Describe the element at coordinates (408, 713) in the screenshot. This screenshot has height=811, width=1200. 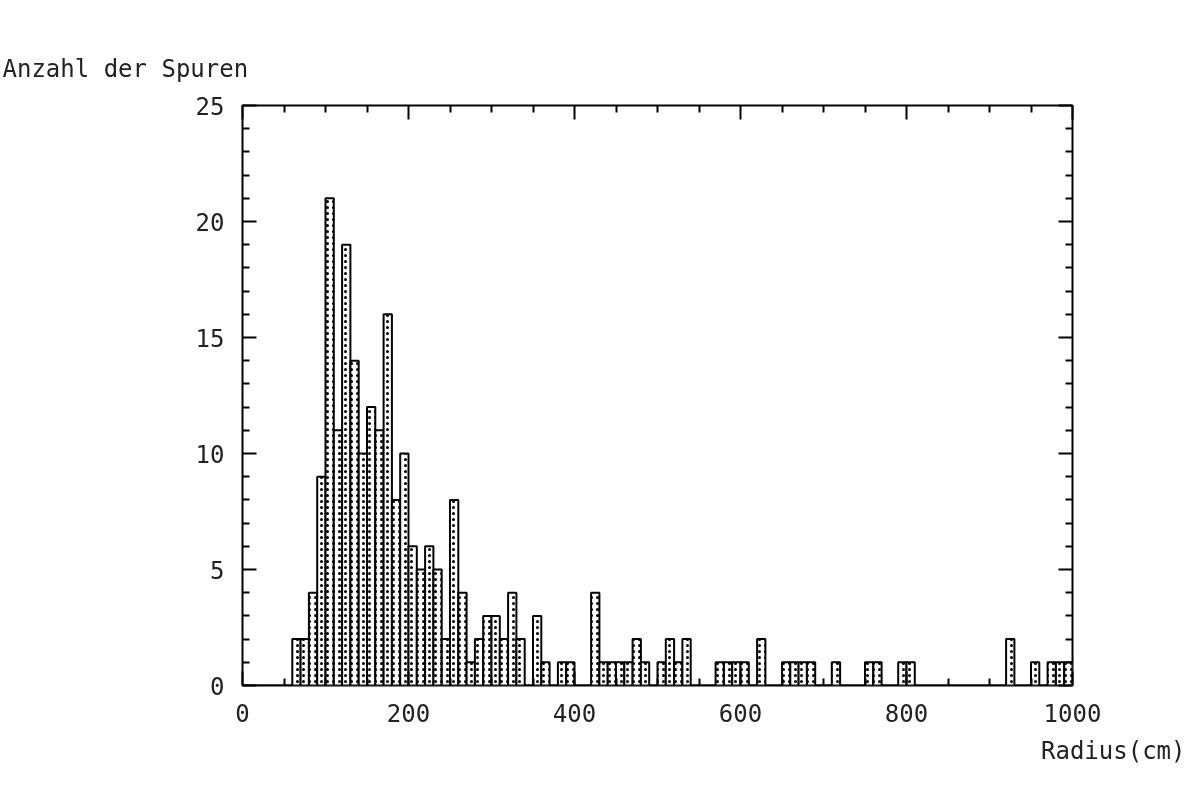
I see `x-tick-label: 200` at that location.